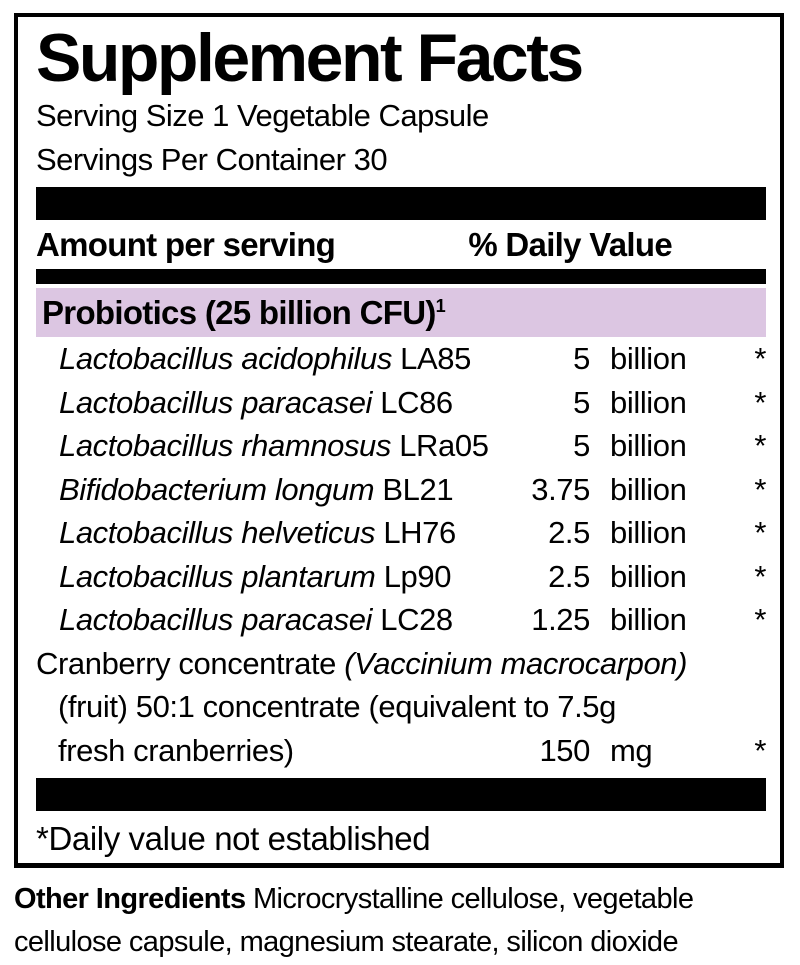 The height and width of the screenshot is (965, 800). I want to click on strain-code: LC86, so click(416, 402).